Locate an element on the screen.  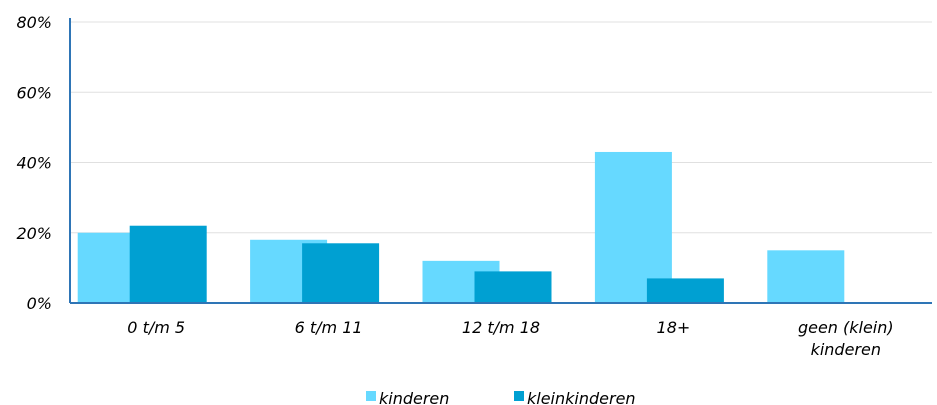
legend-swatch-kleinkinderen is located at coordinates (519, 396).